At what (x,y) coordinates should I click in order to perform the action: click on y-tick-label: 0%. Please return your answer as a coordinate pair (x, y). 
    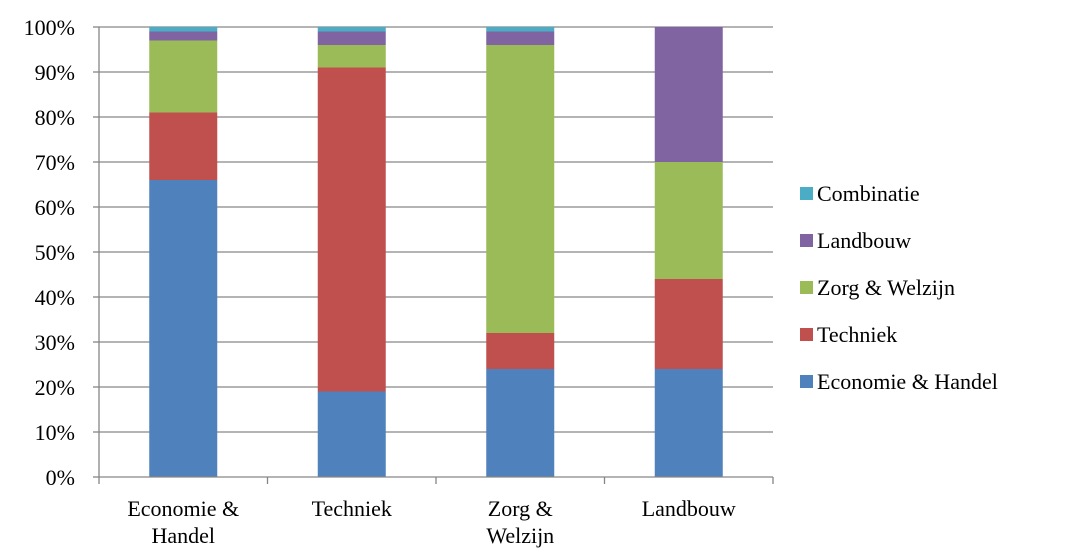
    Looking at the image, I should click on (60, 477).